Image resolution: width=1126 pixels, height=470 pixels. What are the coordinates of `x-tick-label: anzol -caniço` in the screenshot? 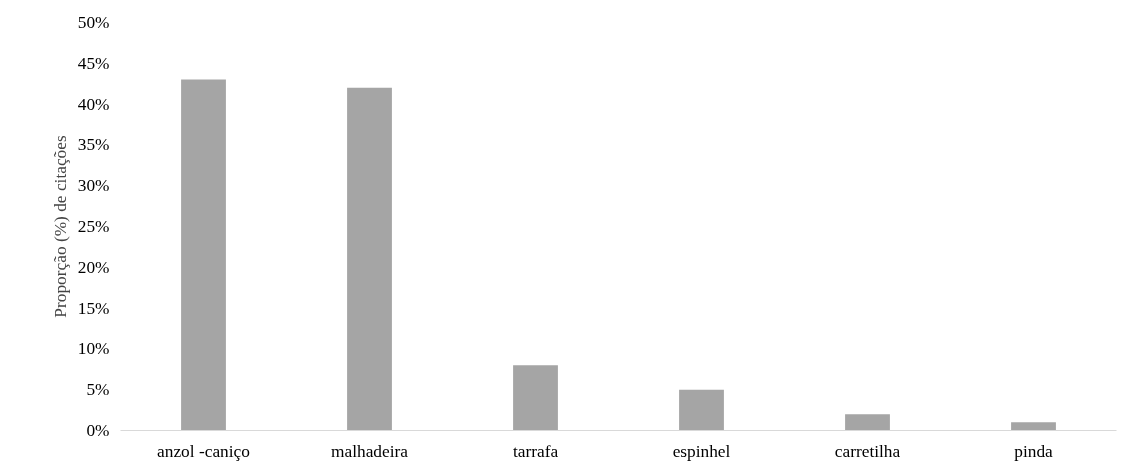 It's located at (203, 451).